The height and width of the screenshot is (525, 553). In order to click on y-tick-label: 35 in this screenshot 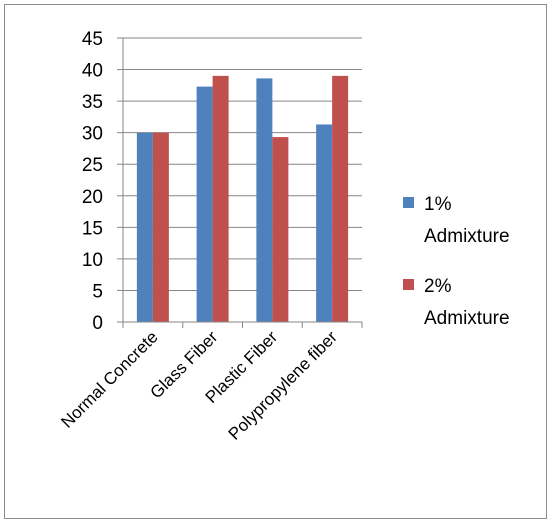, I will do `click(92, 102)`.